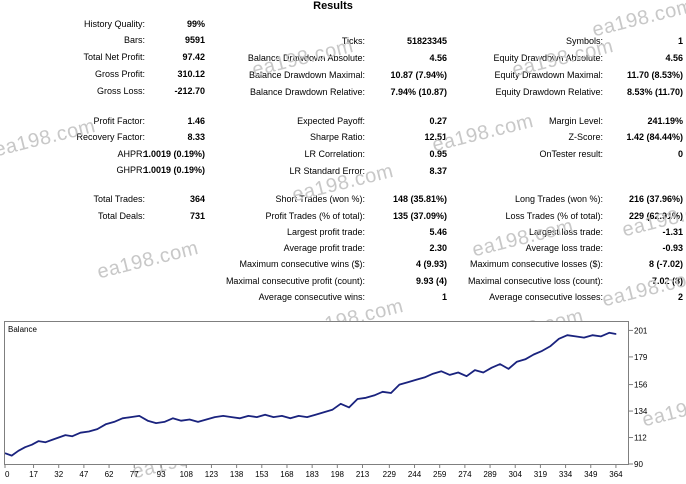 The image size is (686, 484). What do you see at coordinates (33, 474) in the screenshot?
I see `x-tick-label: 17` at bounding box center [33, 474].